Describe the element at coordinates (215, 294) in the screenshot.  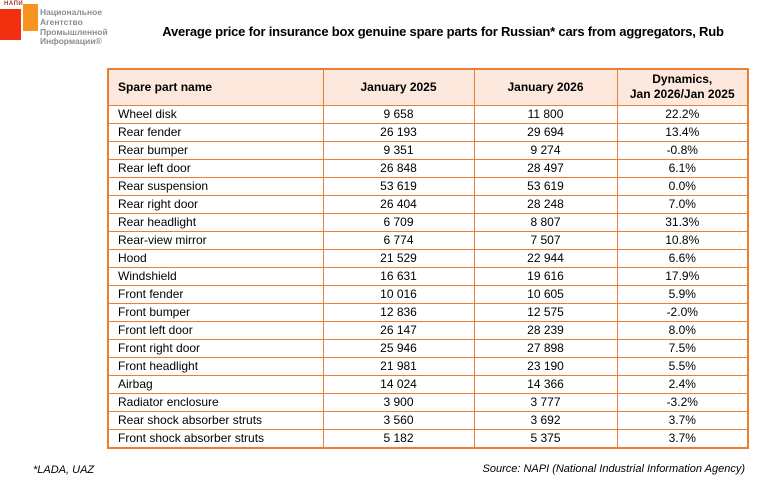
I see `cell-spare-part-name: Front fender` at that location.